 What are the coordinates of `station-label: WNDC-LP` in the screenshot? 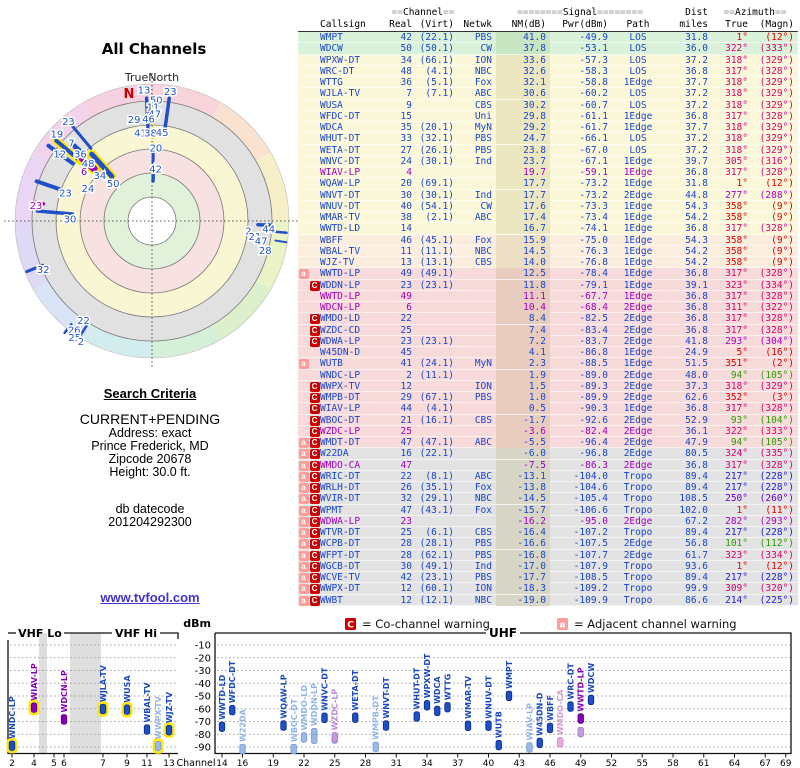 It's located at (12, 717).